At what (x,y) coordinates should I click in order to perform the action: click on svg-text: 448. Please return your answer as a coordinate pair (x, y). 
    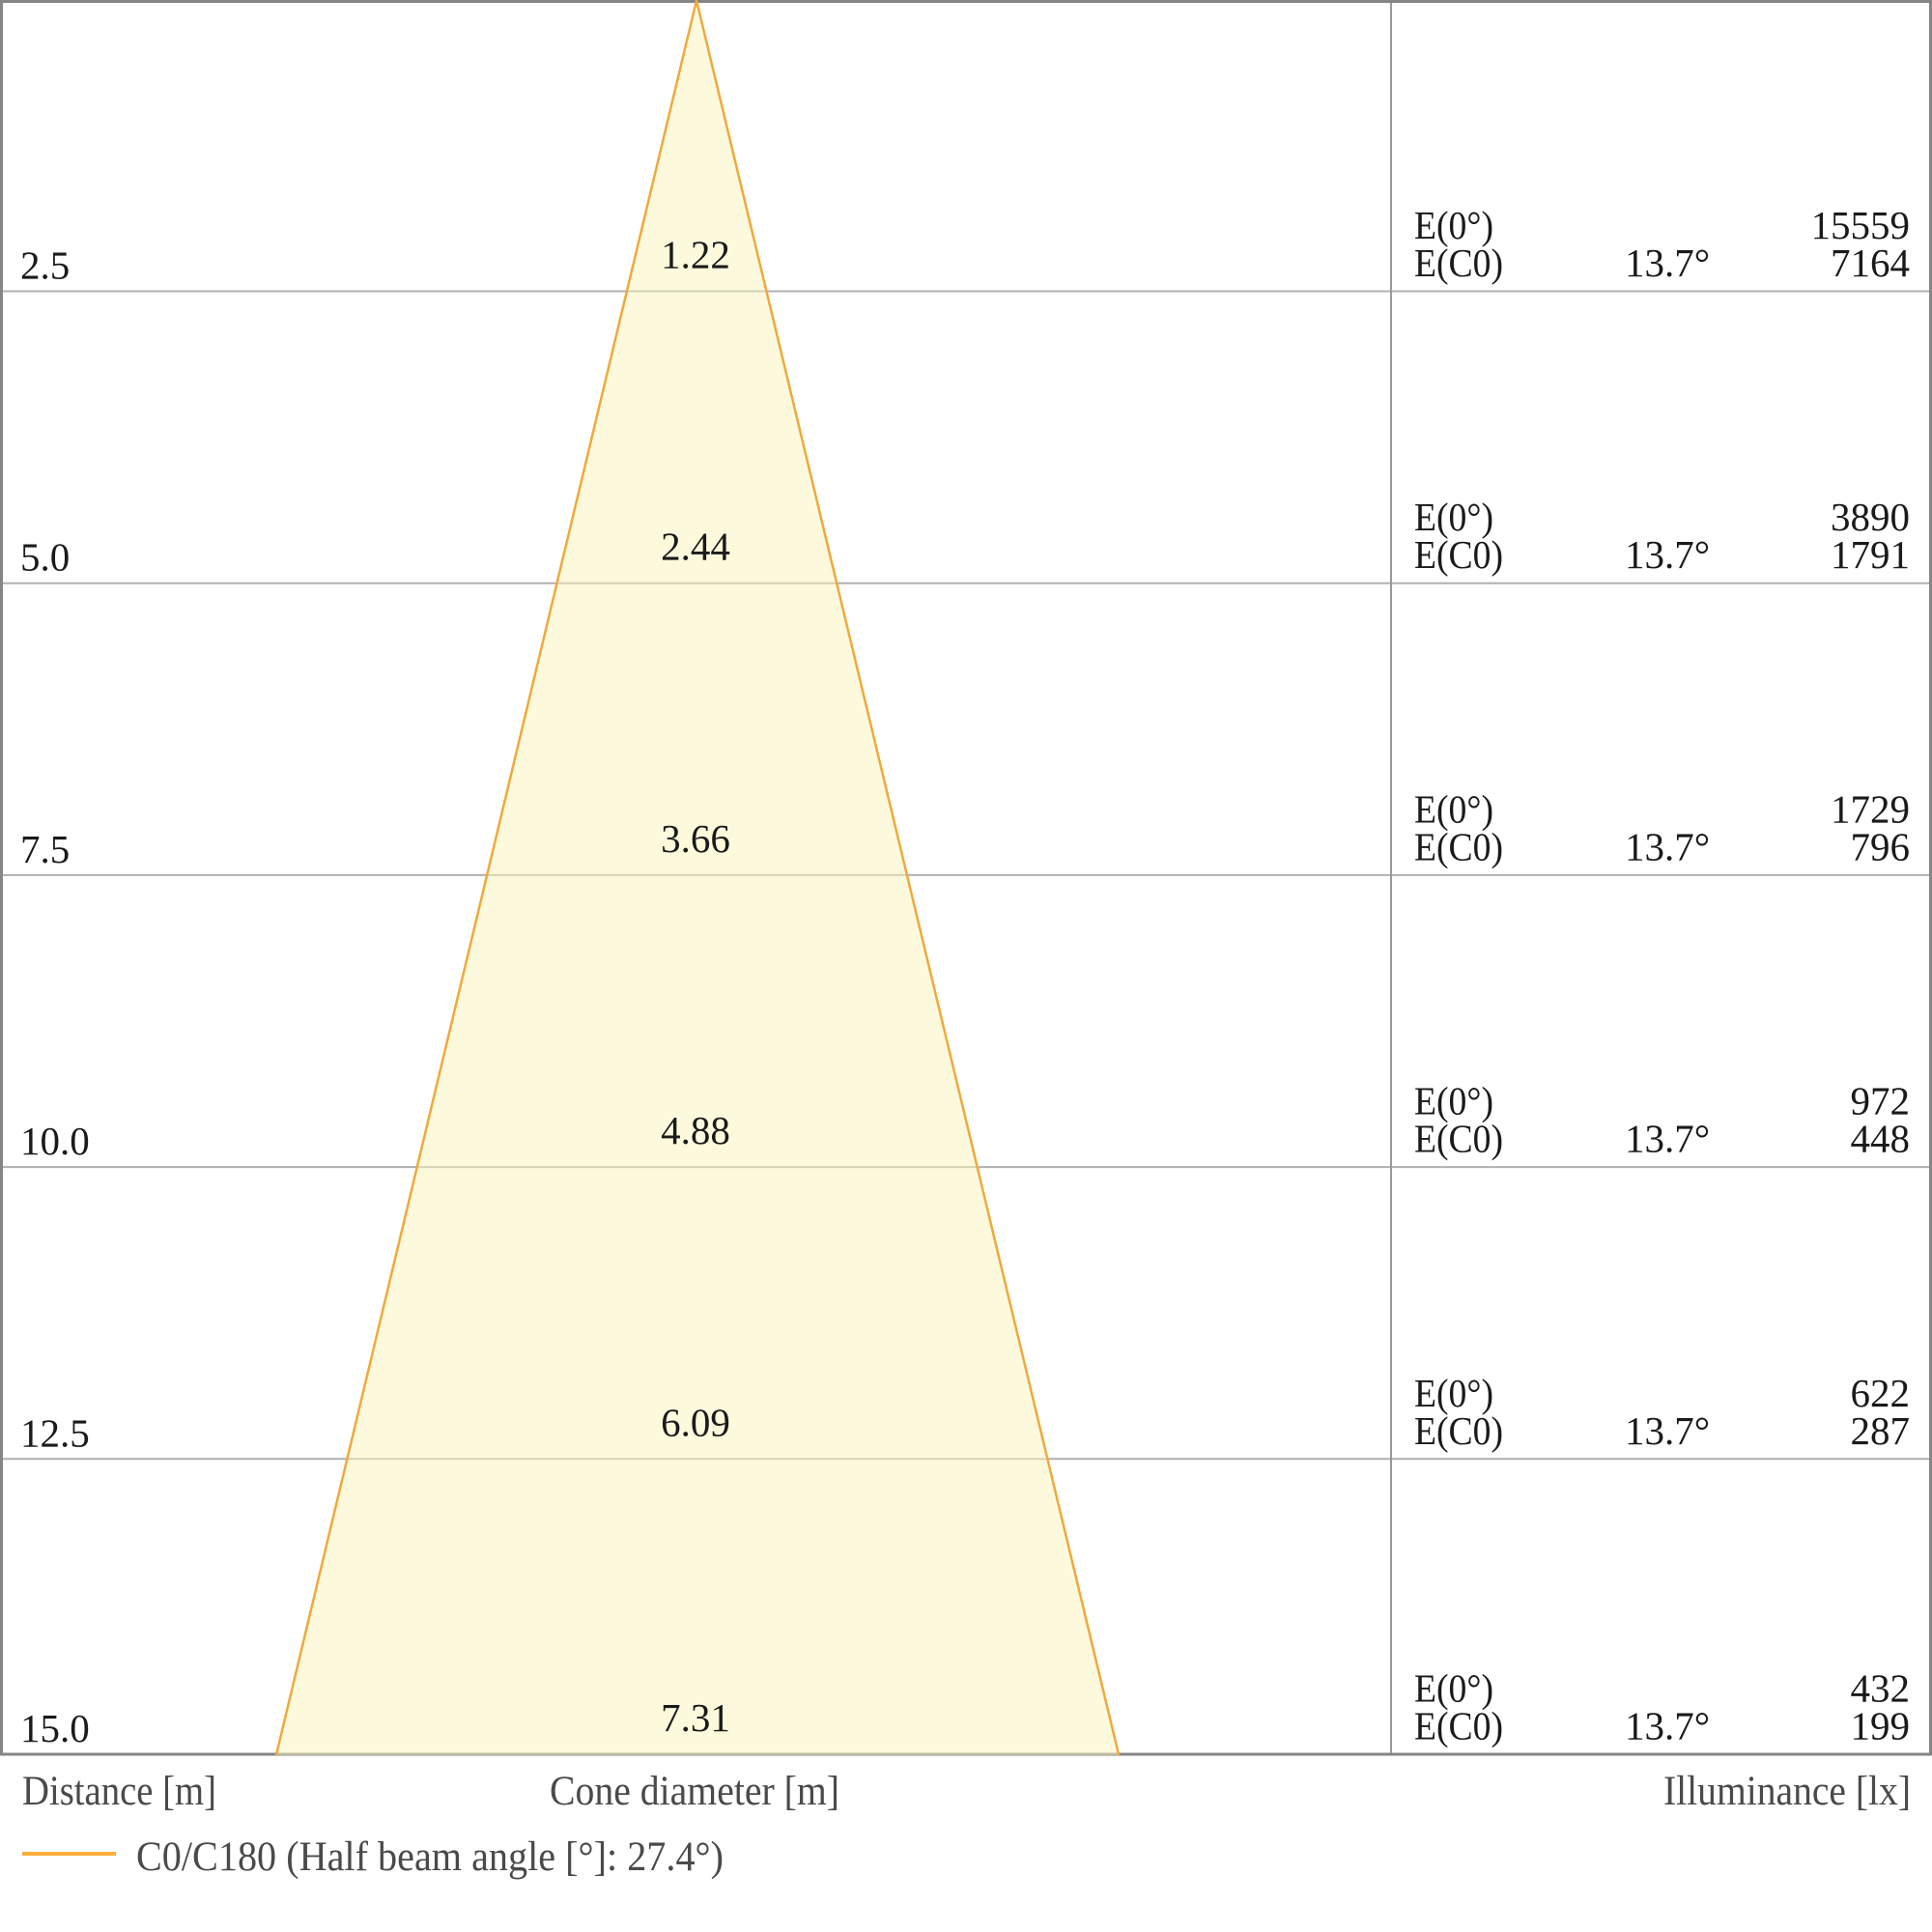
    Looking at the image, I should click on (1881, 1139).